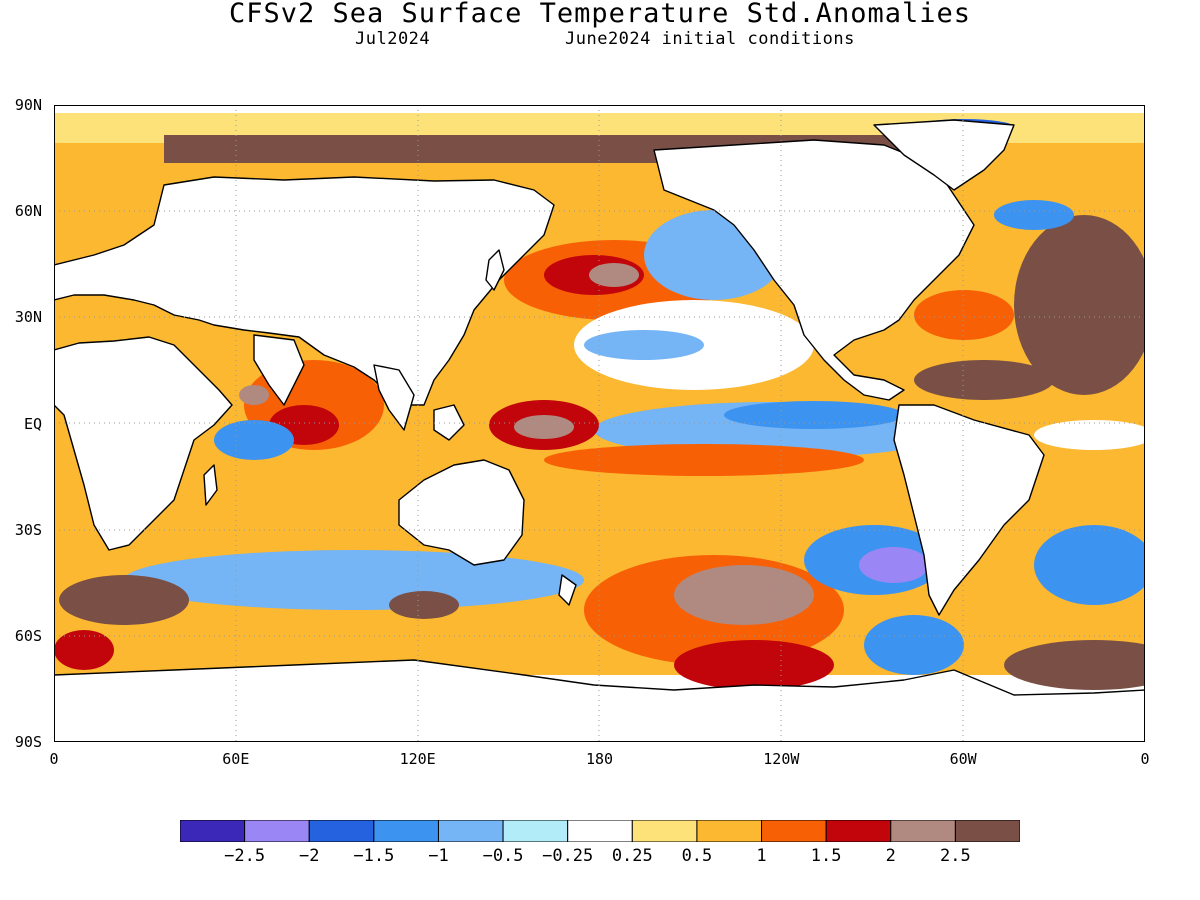 Image resolution: width=1200 pixels, height=900 pixels. I want to click on legend-colorbar, so click(600, 831).